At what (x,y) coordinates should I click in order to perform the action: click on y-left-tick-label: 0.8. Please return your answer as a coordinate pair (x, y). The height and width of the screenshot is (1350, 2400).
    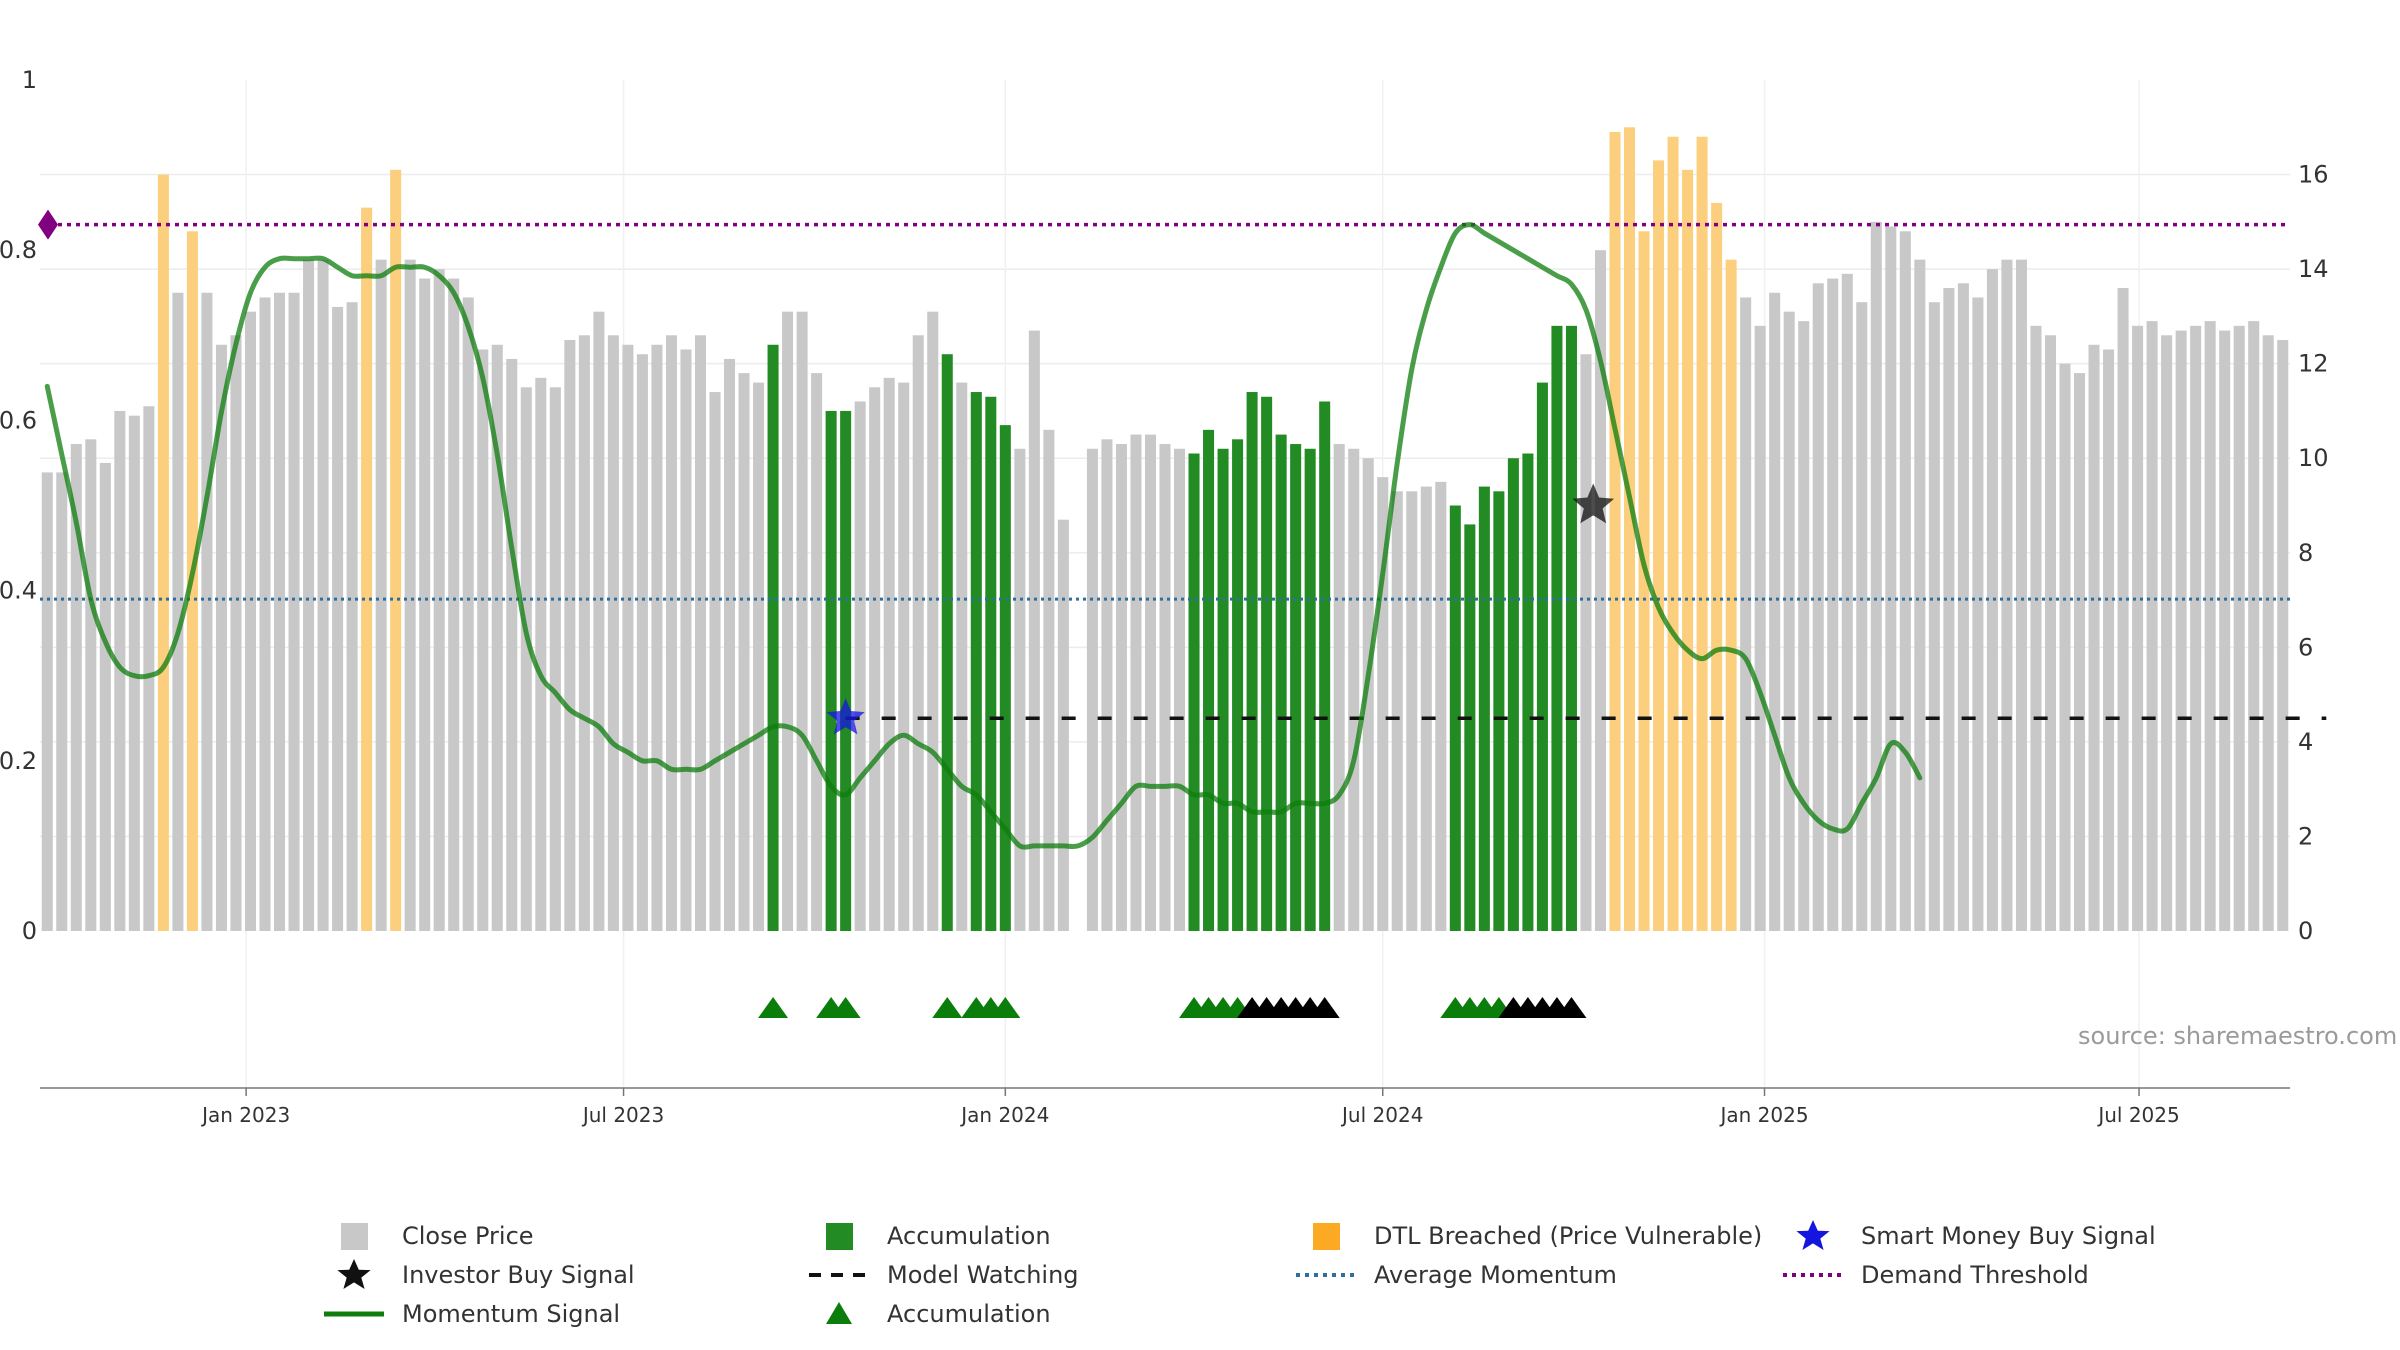
    Looking at the image, I should click on (18, 250).